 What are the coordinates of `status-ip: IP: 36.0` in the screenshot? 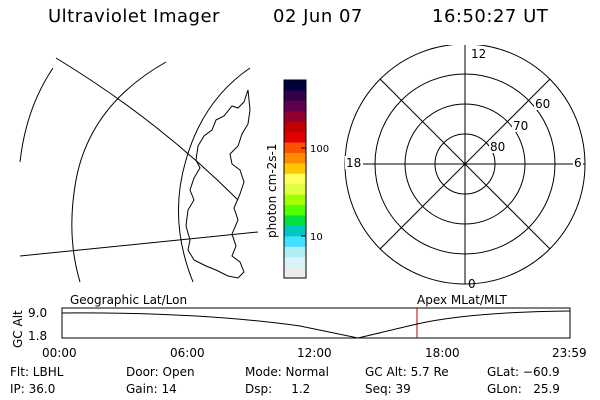 It's located at (33, 389).